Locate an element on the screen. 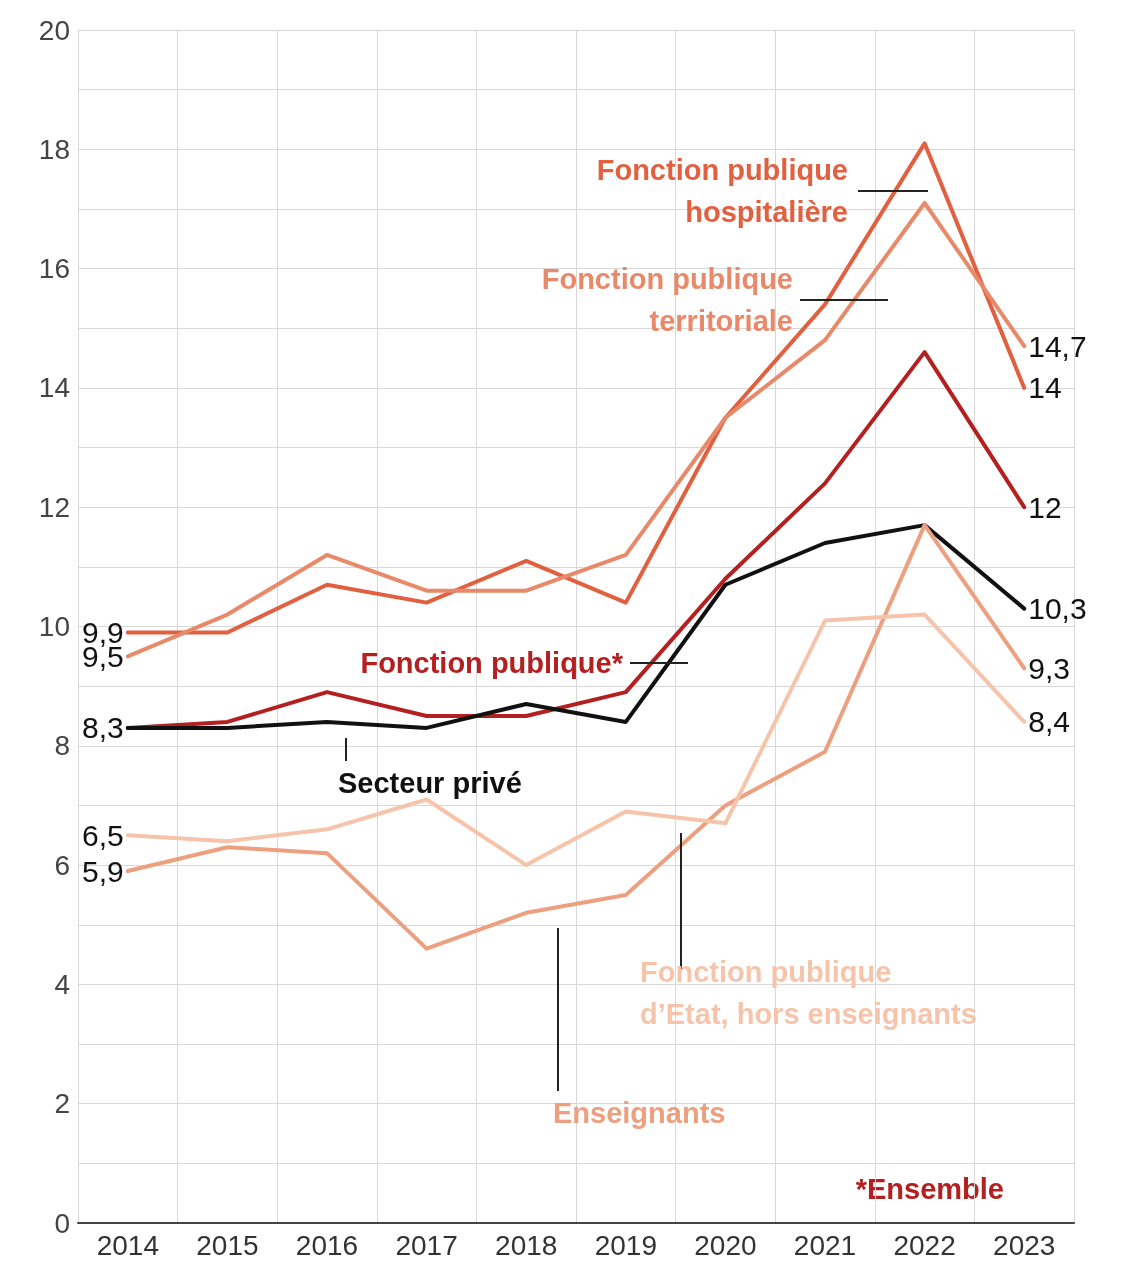 This screenshot has height=1283, width=1142. text: Fonction publique d’Etat, hors enseignants is located at coordinates (808, 993).